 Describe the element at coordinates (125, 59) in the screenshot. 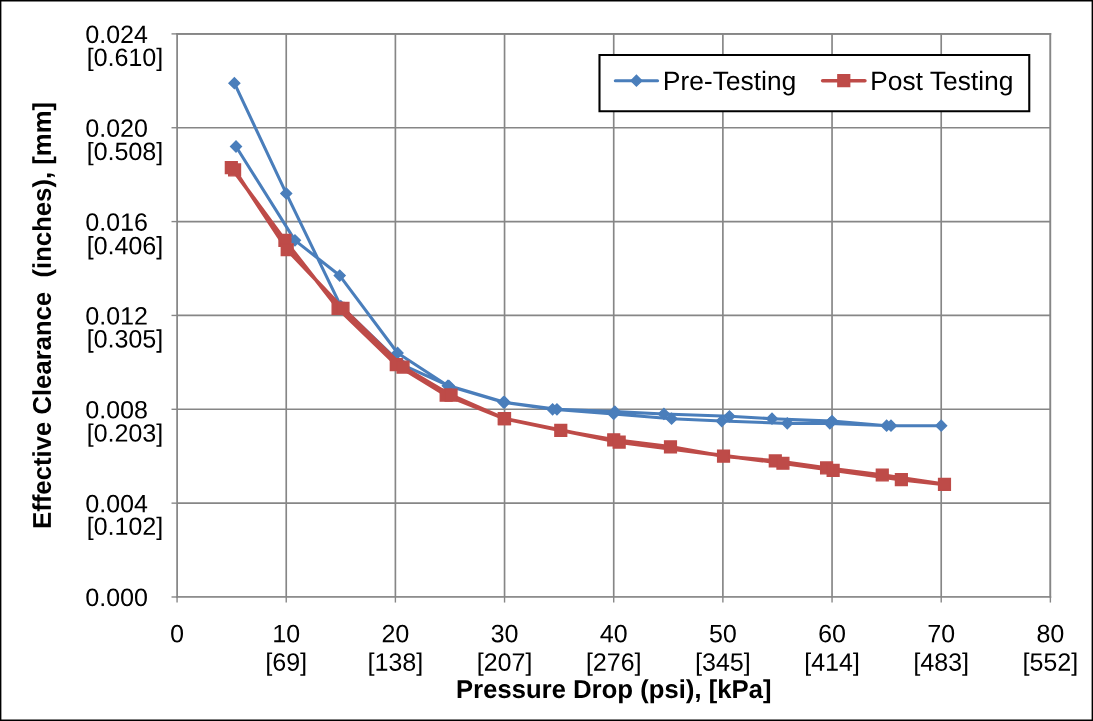

I see `y2-tick-label: [0.610]` at that location.